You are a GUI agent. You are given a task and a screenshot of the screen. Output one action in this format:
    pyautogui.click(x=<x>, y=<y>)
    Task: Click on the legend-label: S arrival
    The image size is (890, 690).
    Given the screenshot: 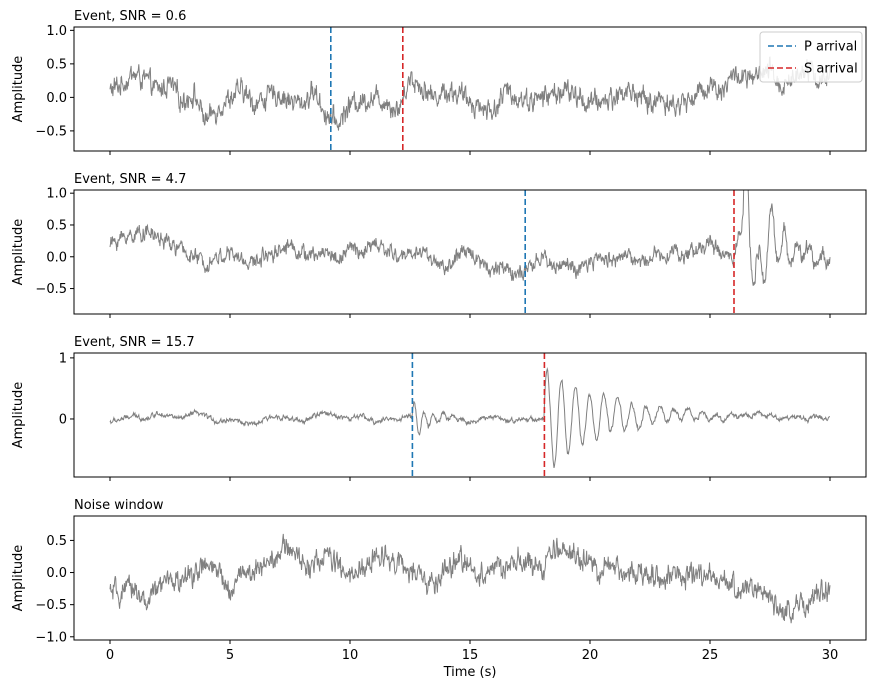 What is the action you would take?
    pyautogui.click(x=831, y=69)
    